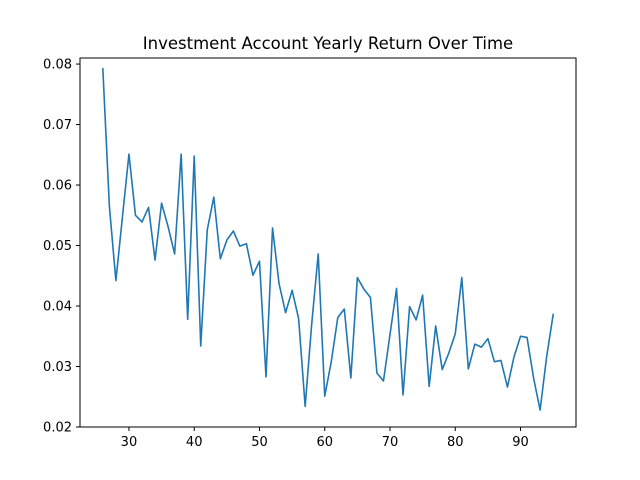 The height and width of the screenshot is (480, 640). Describe the element at coordinates (390, 442) in the screenshot. I see `x-tick-label: 70` at that location.